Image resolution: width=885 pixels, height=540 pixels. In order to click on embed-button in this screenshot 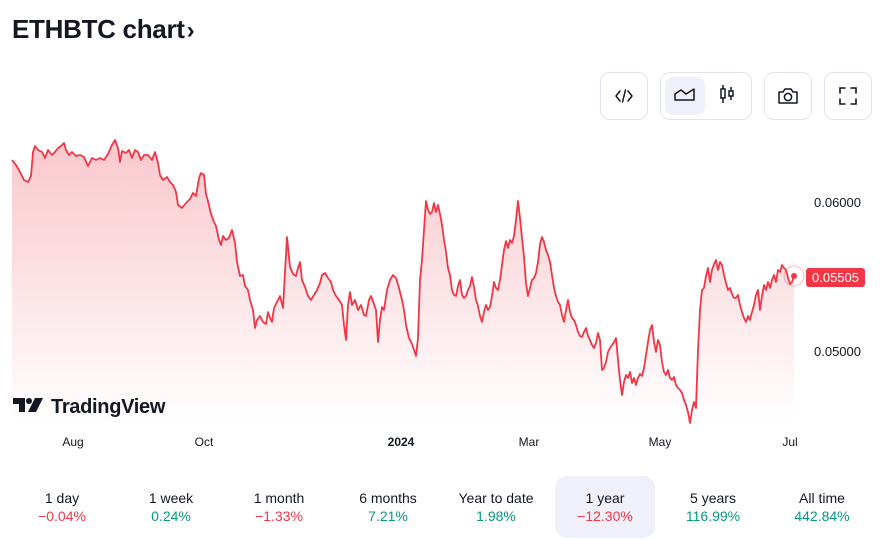, I will do `click(624, 96)`.